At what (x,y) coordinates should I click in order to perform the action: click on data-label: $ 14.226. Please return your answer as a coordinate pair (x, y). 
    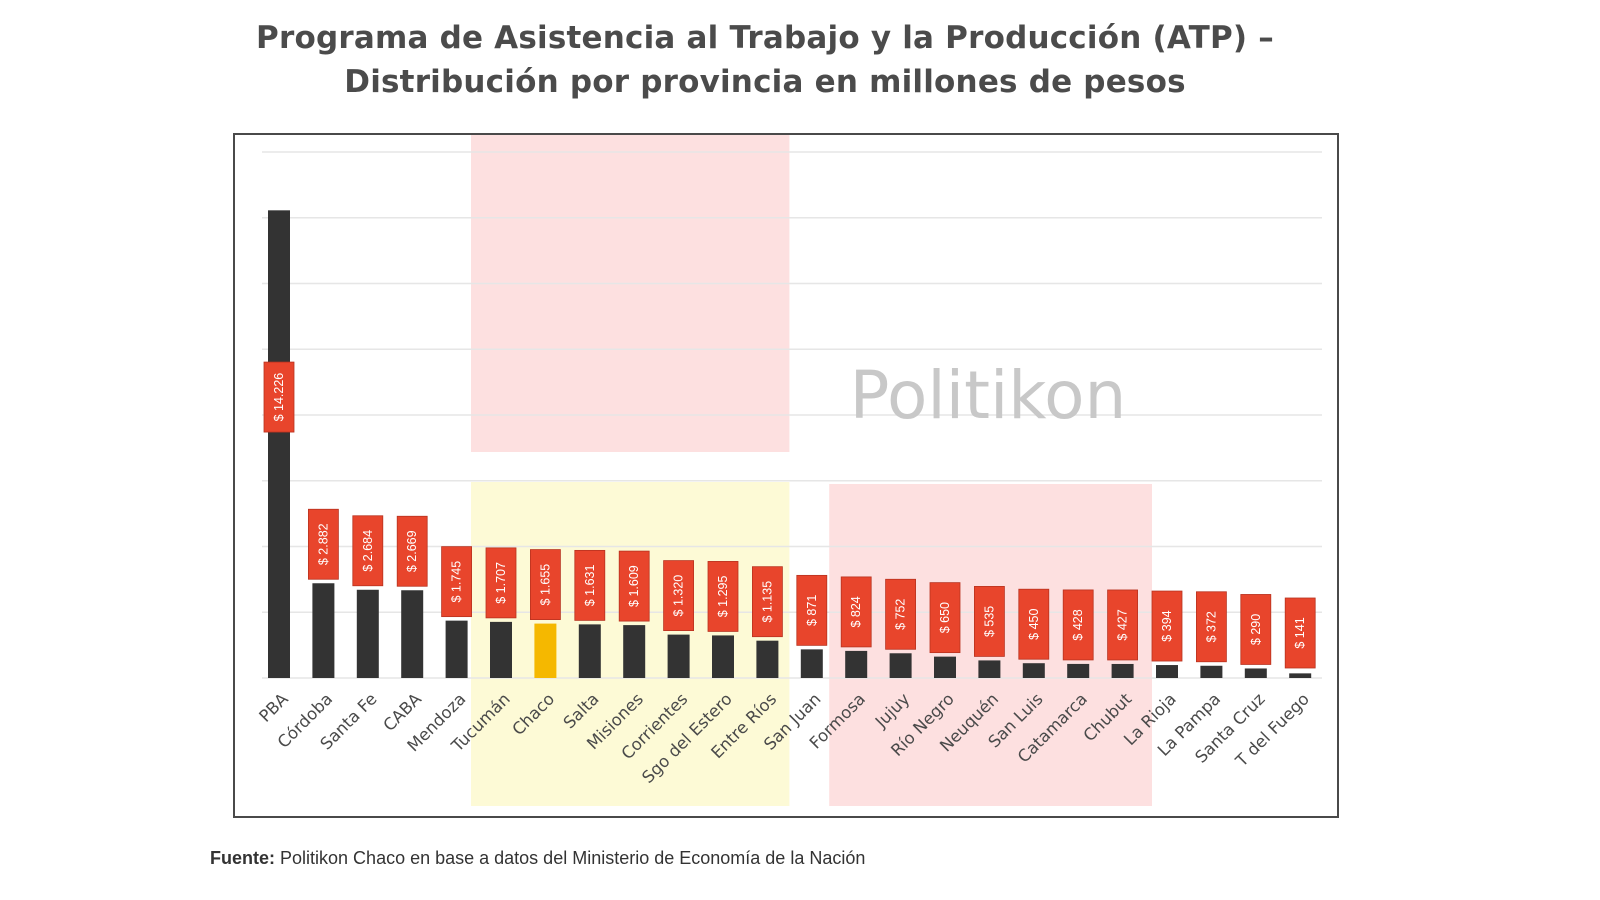
    Looking at the image, I should click on (279, 397).